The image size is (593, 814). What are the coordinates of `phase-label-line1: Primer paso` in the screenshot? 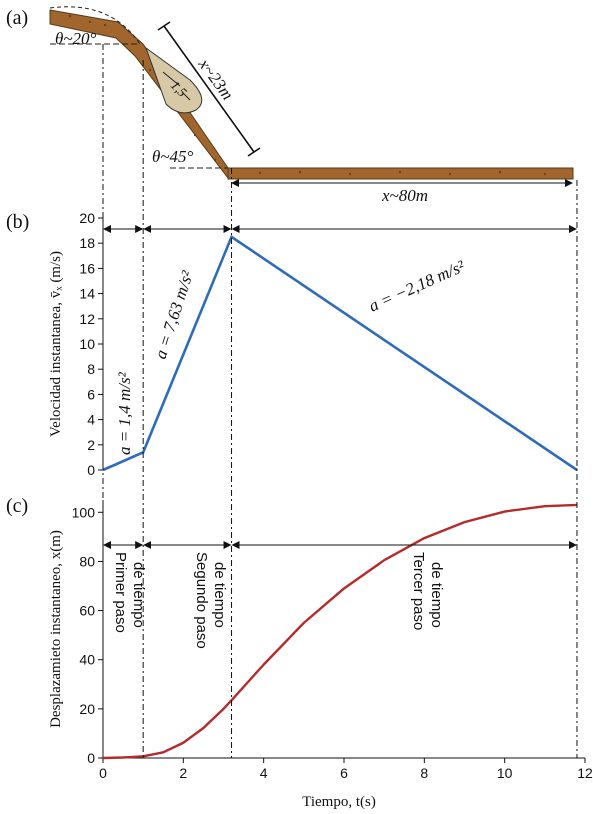 It's located at (120, 592).